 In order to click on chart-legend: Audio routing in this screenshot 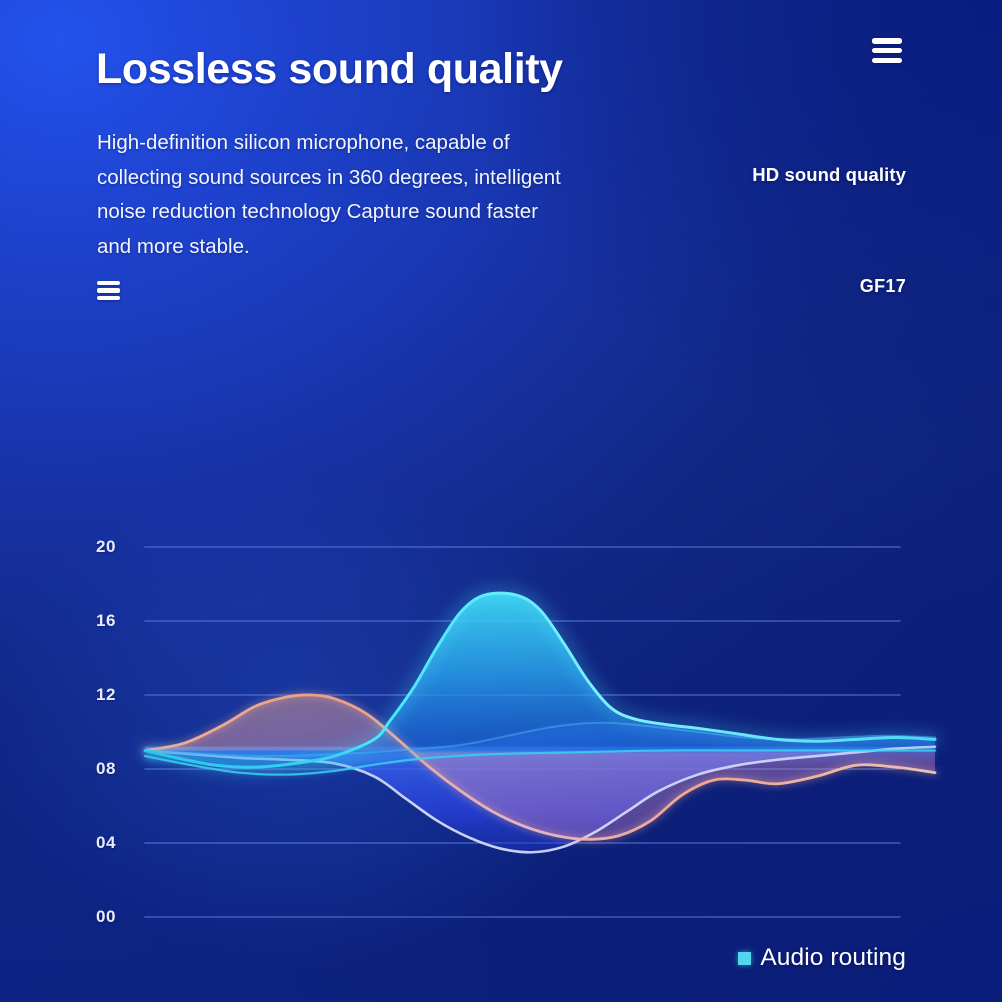, I will do `click(822, 958)`.